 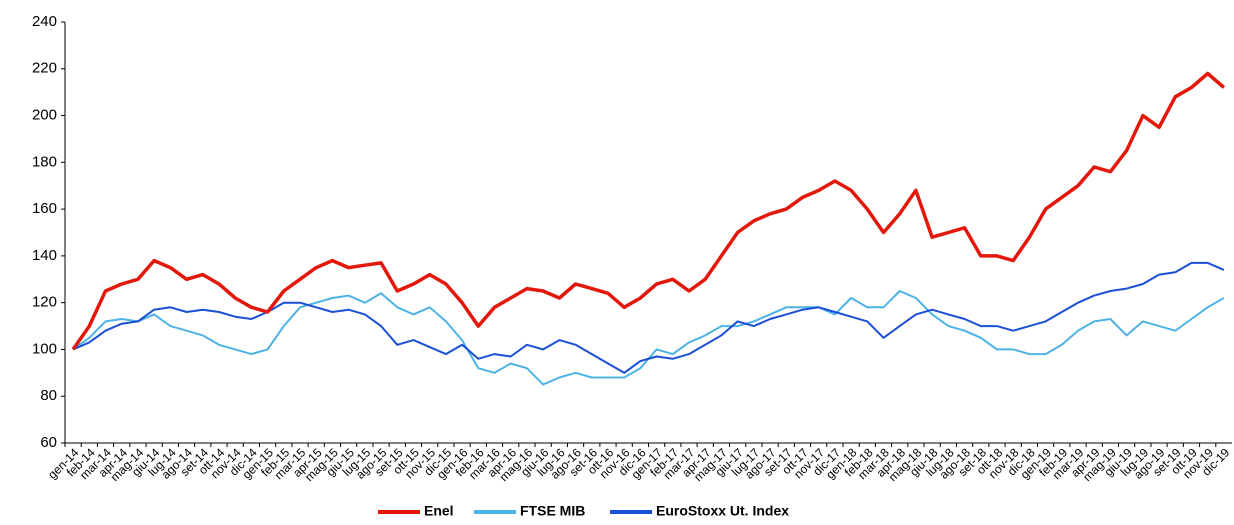 I want to click on y-tick-label: 180, so click(x=44, y=161).